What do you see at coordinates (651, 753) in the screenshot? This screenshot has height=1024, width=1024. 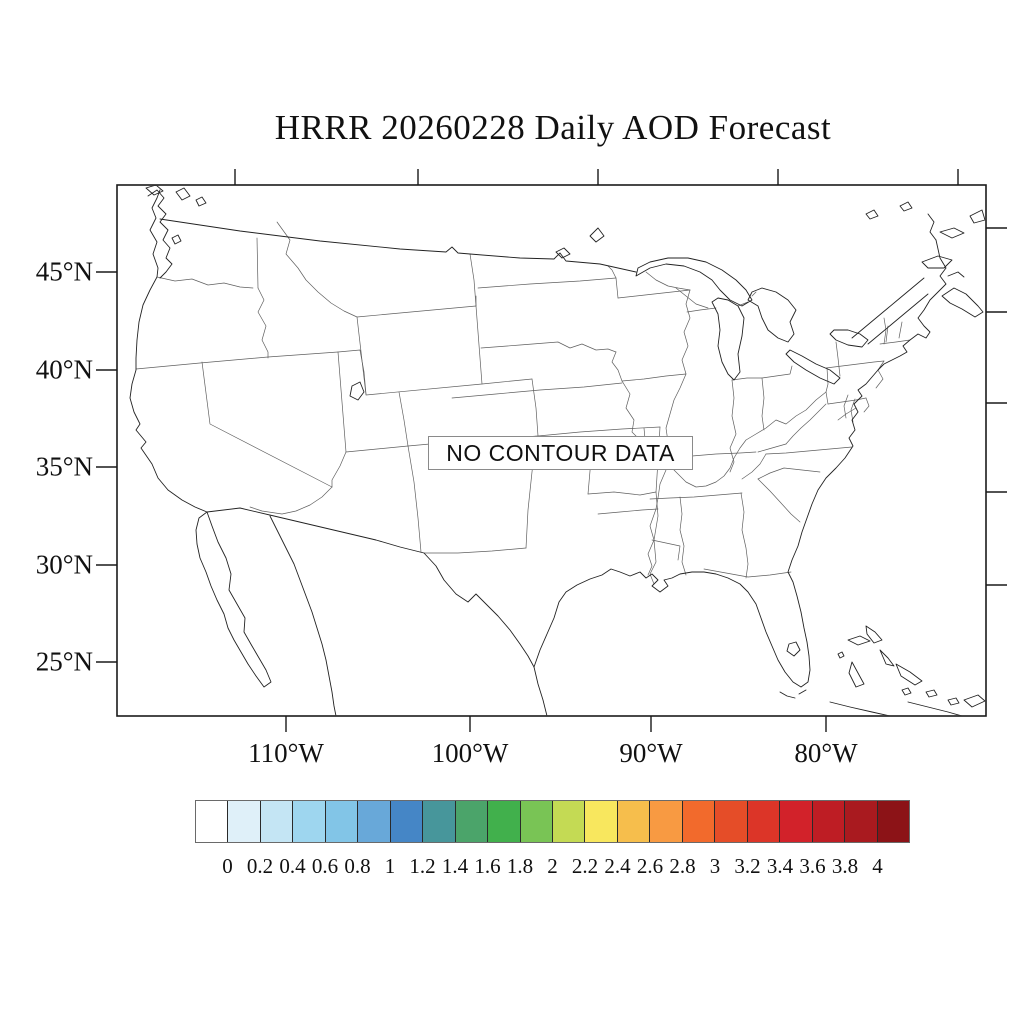 I see `lon-tick-label: 90°W` at bounding box center [651, 753].